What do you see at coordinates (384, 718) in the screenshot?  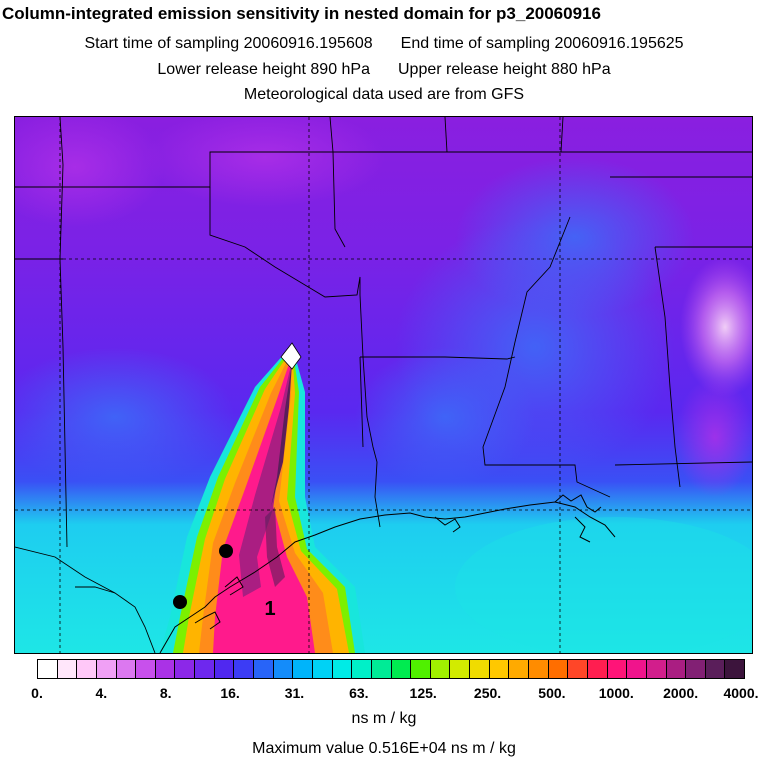 I see `colorbar-units: ns m / kg` at bounding box center [384, 718].